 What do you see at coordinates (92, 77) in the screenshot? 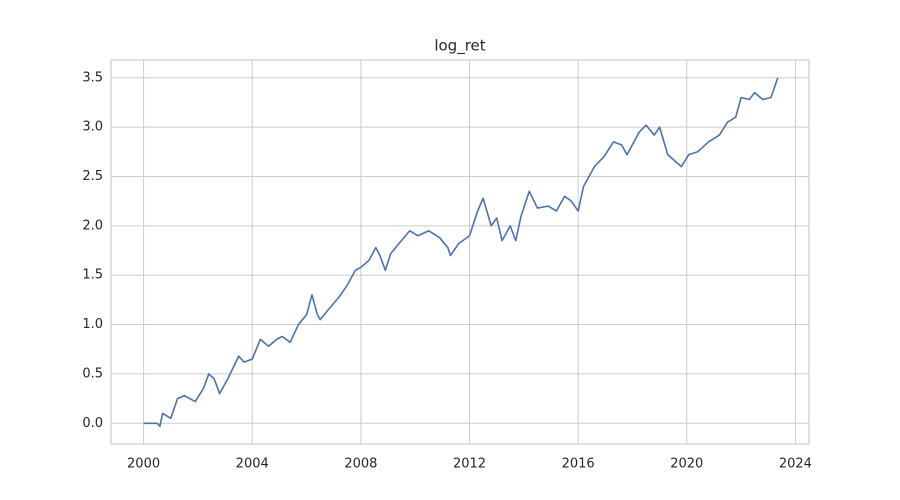
I see `y-tick-label: 3.5` at bounding box center [92, 77].